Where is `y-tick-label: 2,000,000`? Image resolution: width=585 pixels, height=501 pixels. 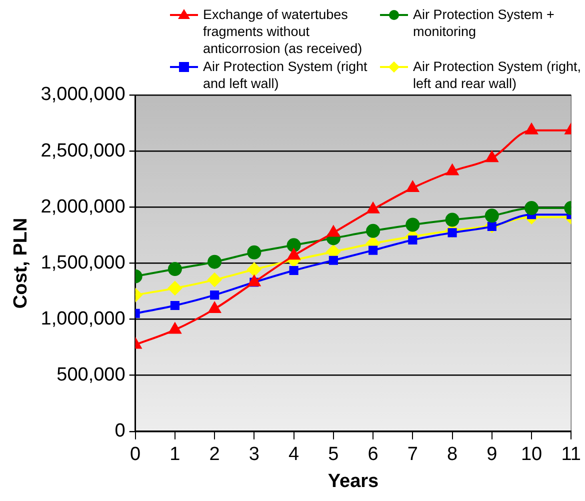
y-tick-label: 2,000,000 is located at coordinates (83, 207).